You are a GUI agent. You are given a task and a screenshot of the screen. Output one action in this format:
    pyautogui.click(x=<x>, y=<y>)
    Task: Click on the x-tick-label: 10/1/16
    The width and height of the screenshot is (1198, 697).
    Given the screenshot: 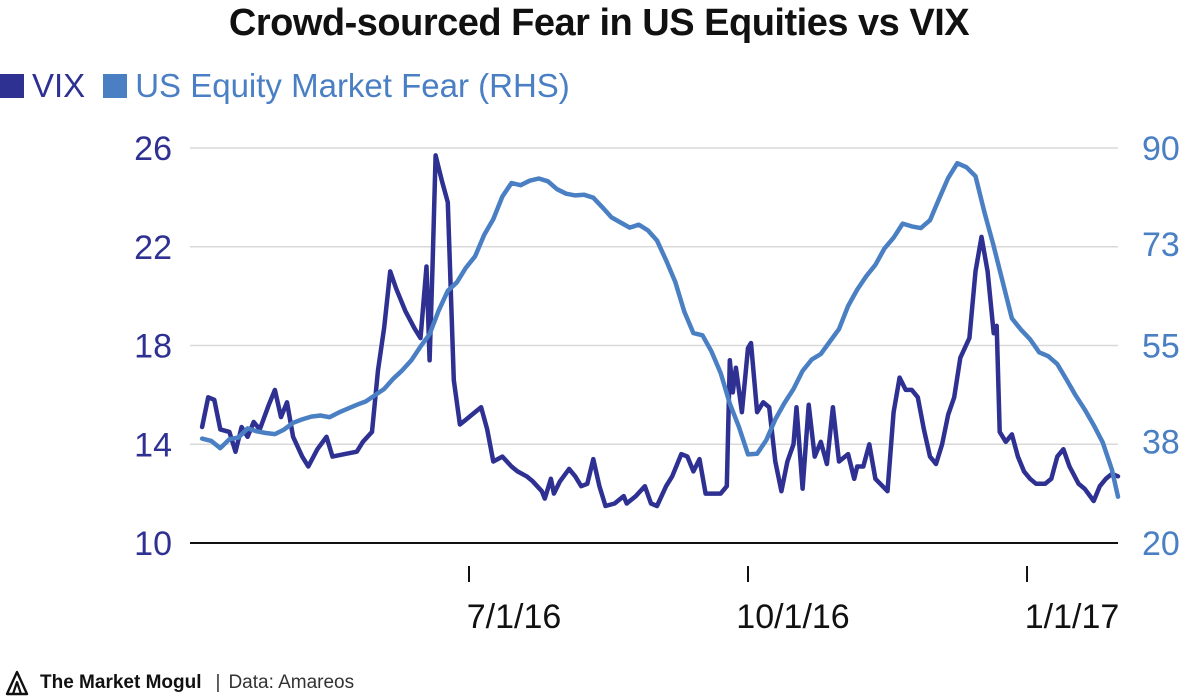 What is the action you would take?
    pyautogui.click(x=792, y=617)
    